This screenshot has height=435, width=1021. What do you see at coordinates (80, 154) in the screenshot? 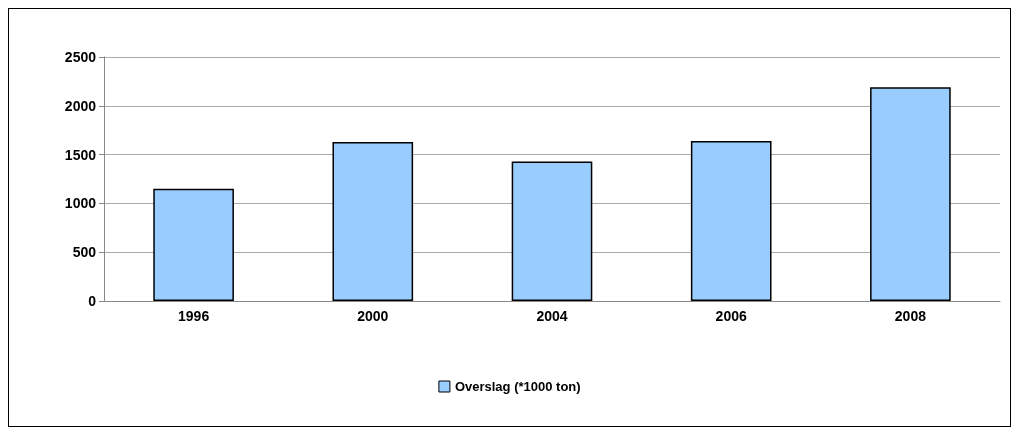
I see `y-tick-label: 1500` at bounding box center [80, 154].